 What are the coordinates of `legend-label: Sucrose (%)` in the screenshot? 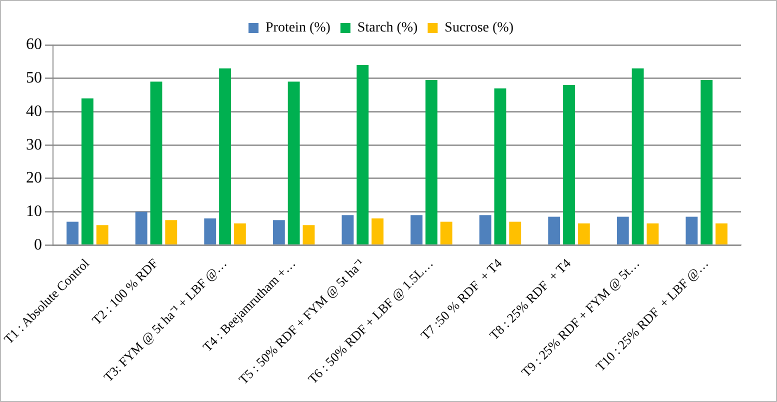 It's located at (479, 28).